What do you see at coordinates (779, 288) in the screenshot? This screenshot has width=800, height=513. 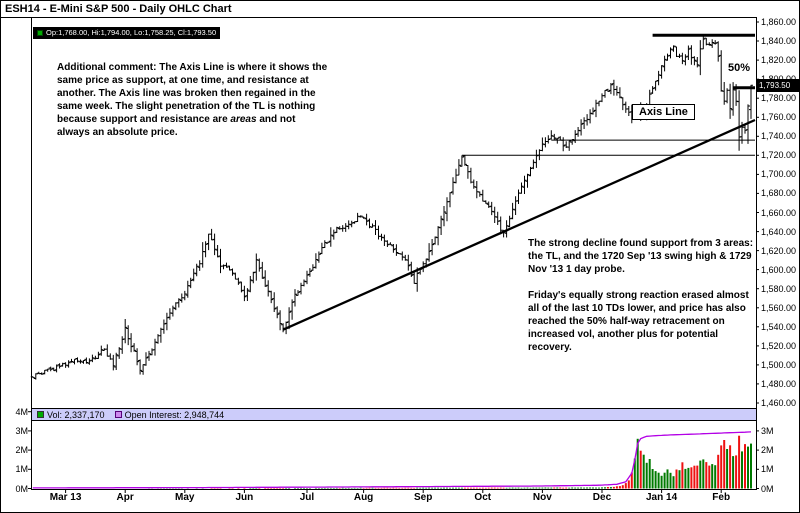 I see `price-axis-label: 1,580.00` at bounding box center [779, 288].